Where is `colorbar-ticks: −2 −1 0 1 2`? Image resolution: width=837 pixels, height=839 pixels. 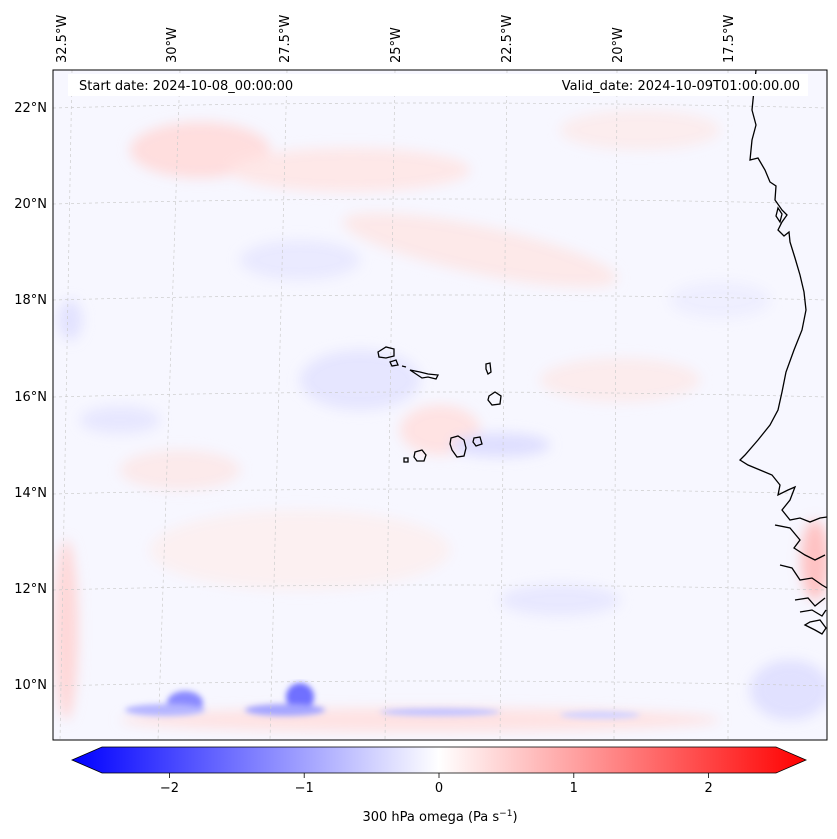 colorbar-ticks: −2 −1 0 1 2 is located at coordinates (436, 784).